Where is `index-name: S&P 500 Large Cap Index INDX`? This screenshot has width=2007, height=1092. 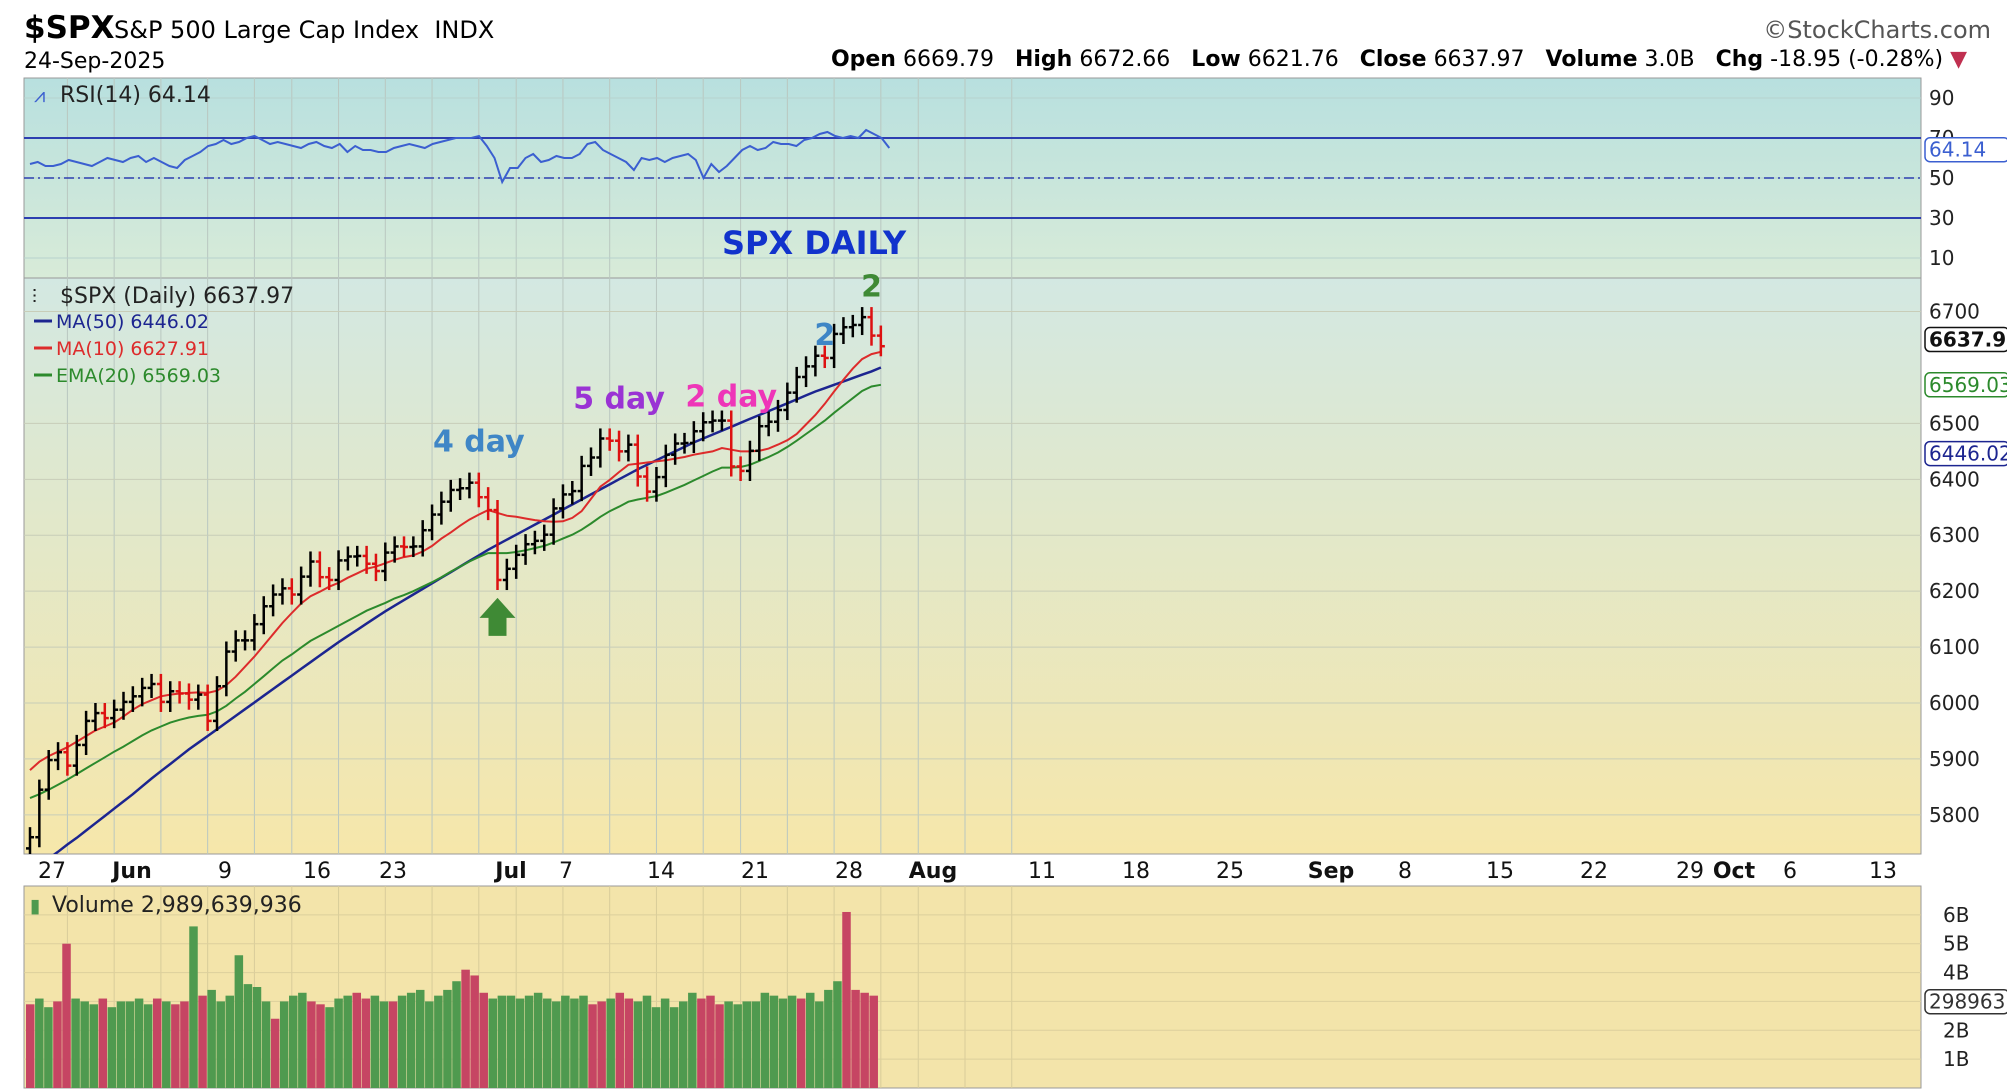
index-name: S&P 500 Large Cap Index INDX is located at coordinates (304, 30).